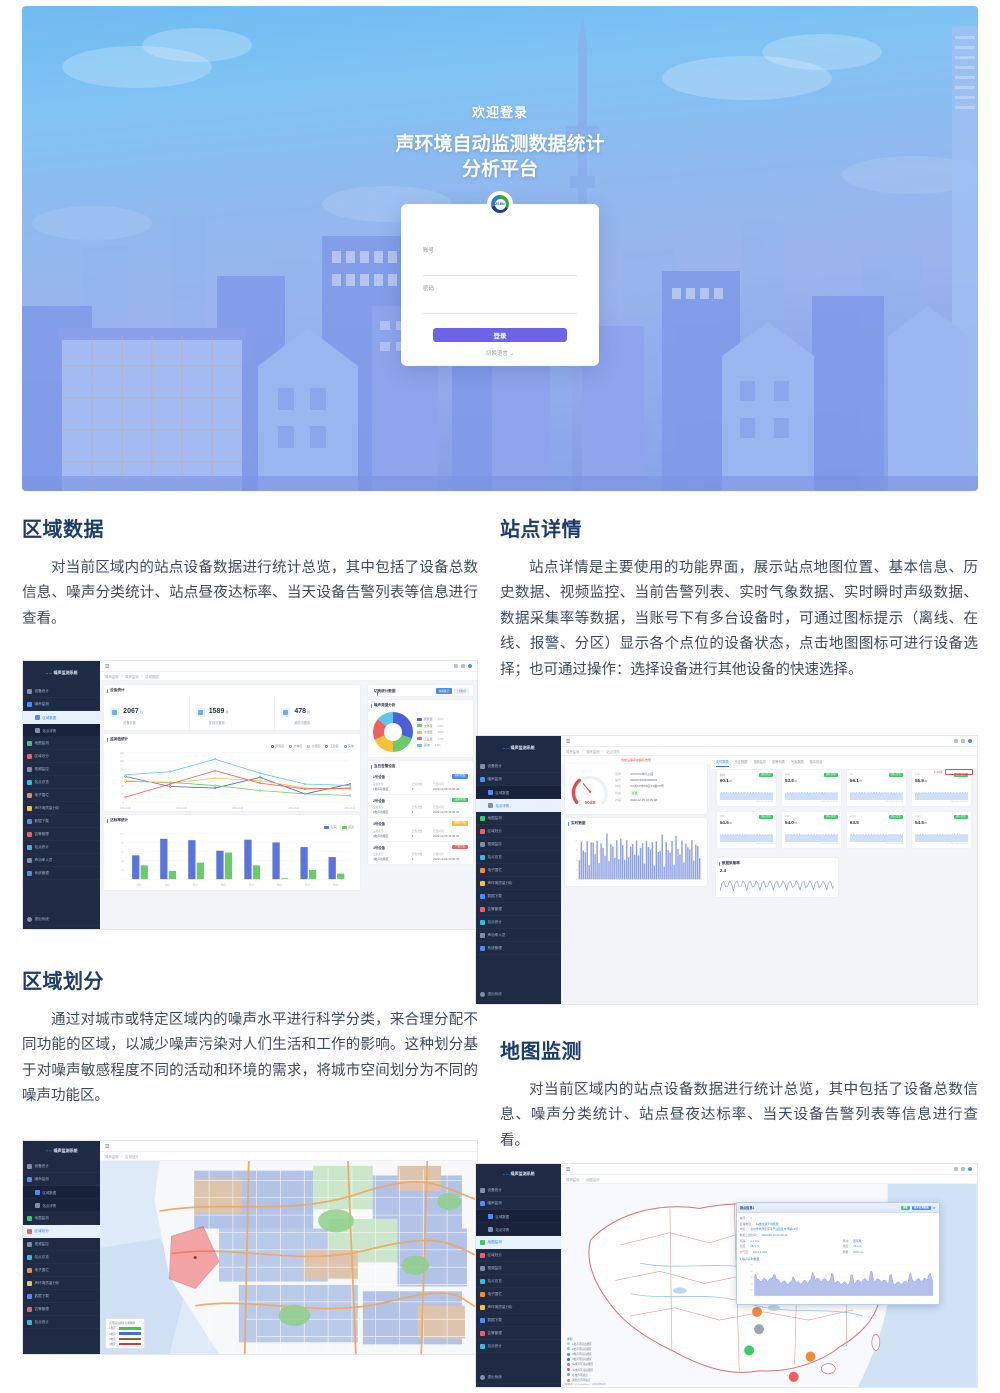 This screenshot has width=1000, height=1393. Describe the element at coordinates (816, 762) in the screenshot. I see `tab-5: 基本信息` at that location.